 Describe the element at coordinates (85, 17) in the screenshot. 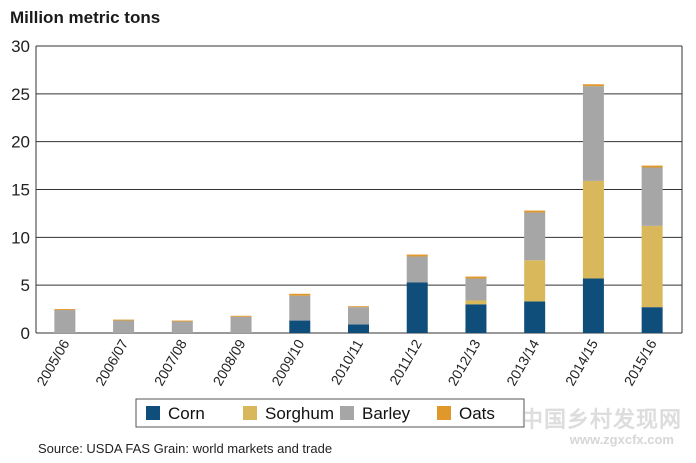

I see `y-axis-title: Million metric tons` at that location.